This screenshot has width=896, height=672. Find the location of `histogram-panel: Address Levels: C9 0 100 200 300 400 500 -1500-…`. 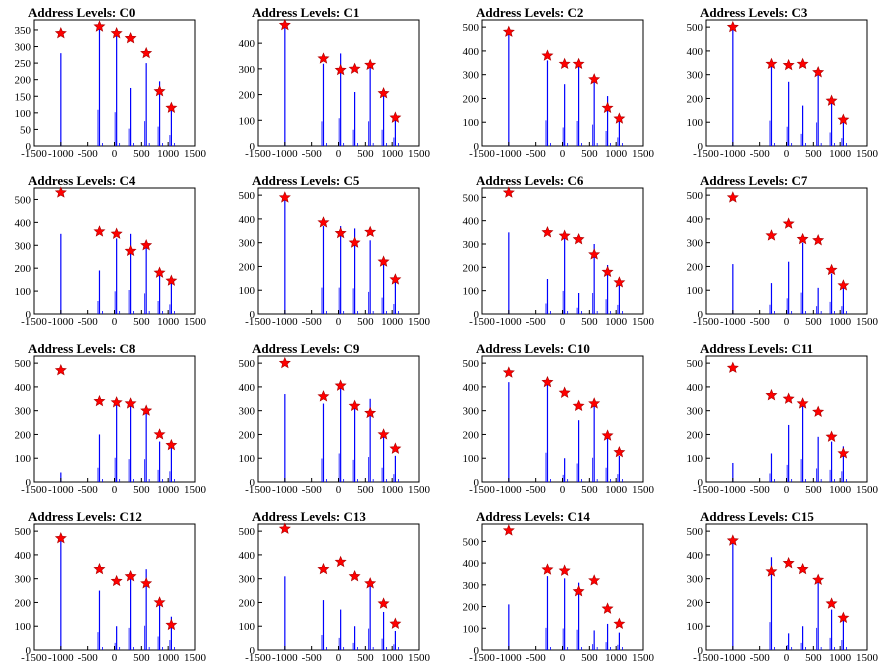

histogram-panel: Address Levels: C9 0 100 200 300 400 500 -1500-… is located at coordinates (336, 420).